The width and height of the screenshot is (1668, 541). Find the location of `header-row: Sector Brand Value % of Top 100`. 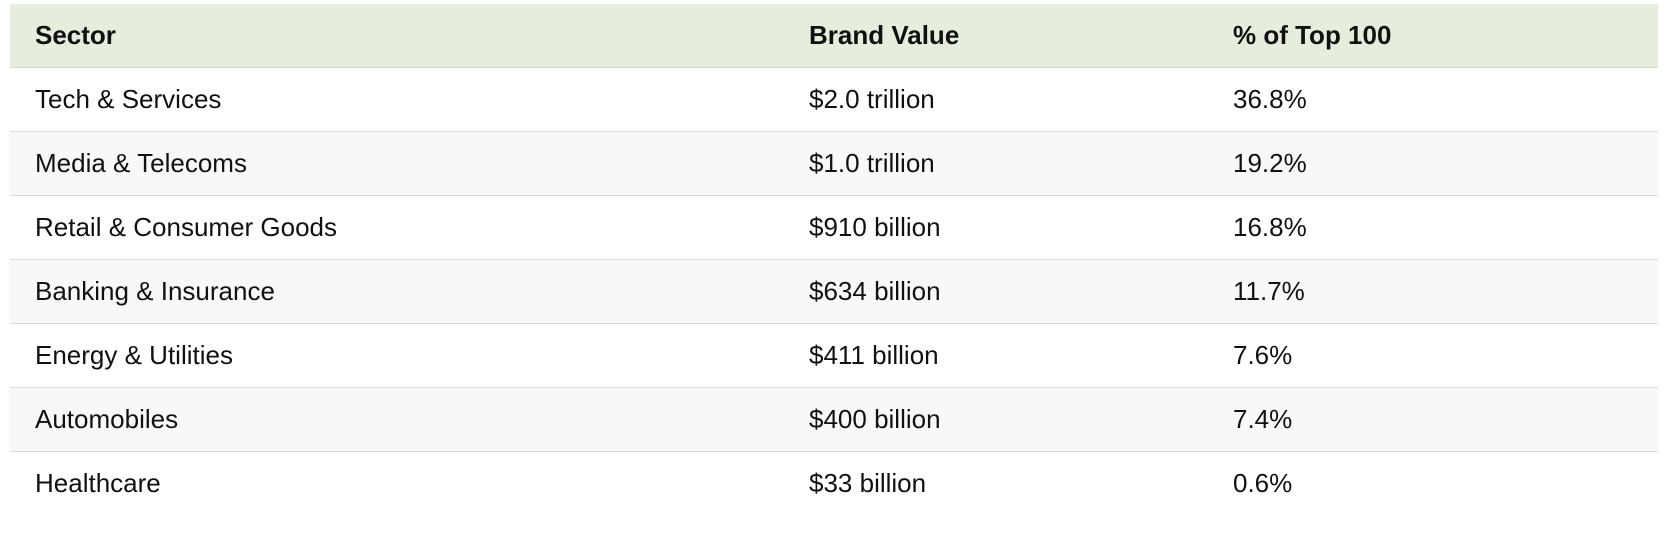

header-row: Sector Brand Value % of Top 100 is located at coordinates (834, 36).